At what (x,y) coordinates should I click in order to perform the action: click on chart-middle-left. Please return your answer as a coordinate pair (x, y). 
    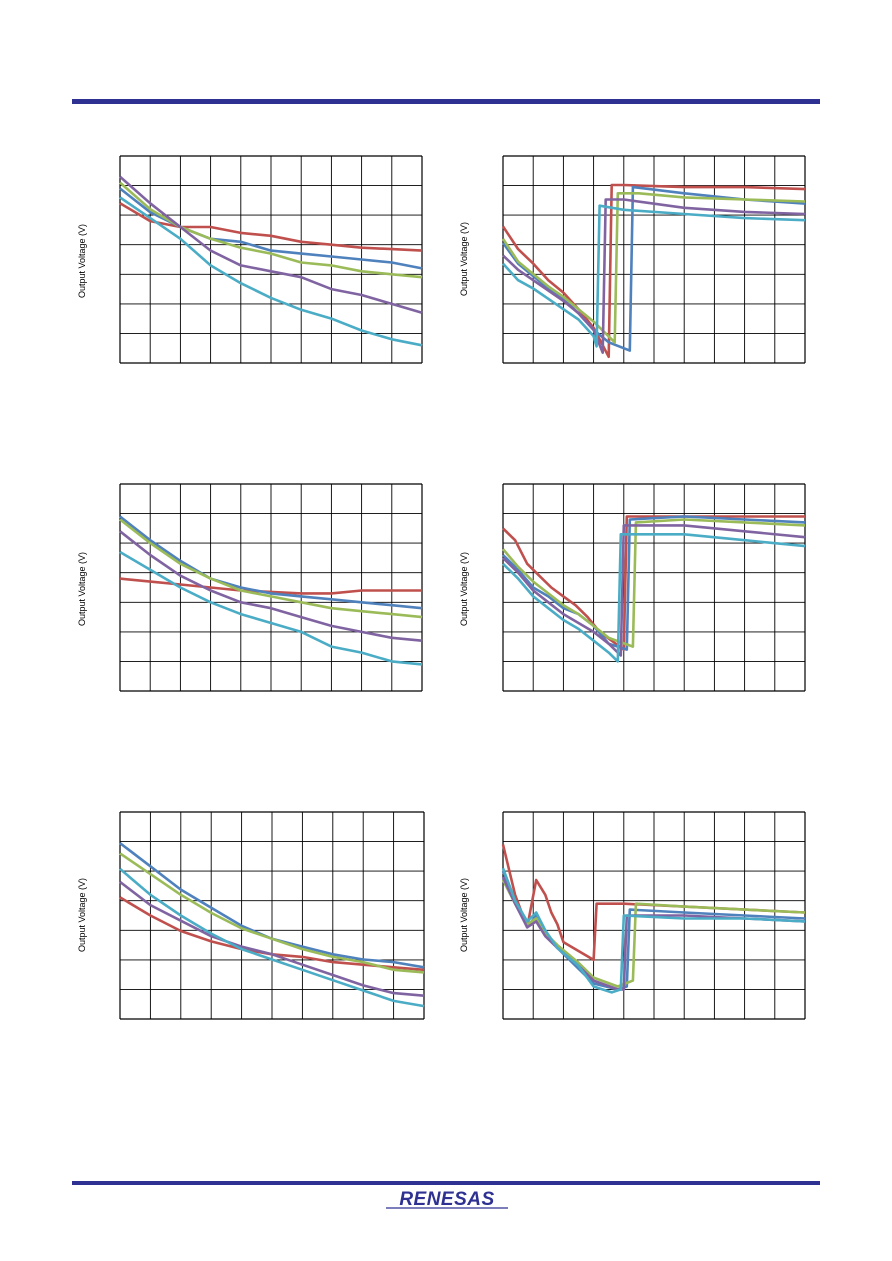
    Looking at the image, I should click on (271, 587).